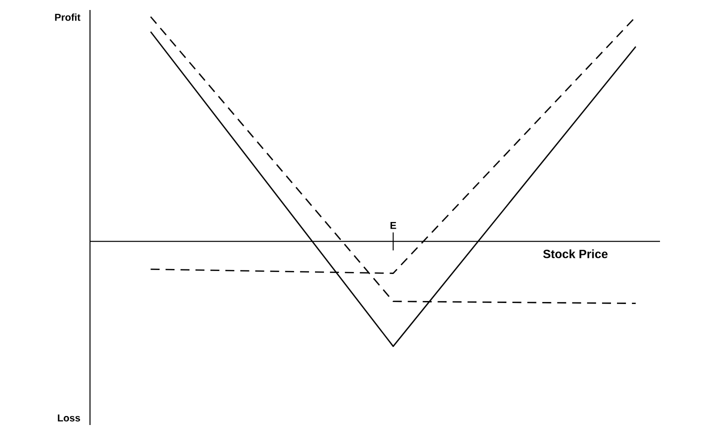 The width and height of the screenshot is (709, 435). What do you see at coordinates (393, 225) in the screenshot?
I see `annotation: E` at bounding box center [393, 225].